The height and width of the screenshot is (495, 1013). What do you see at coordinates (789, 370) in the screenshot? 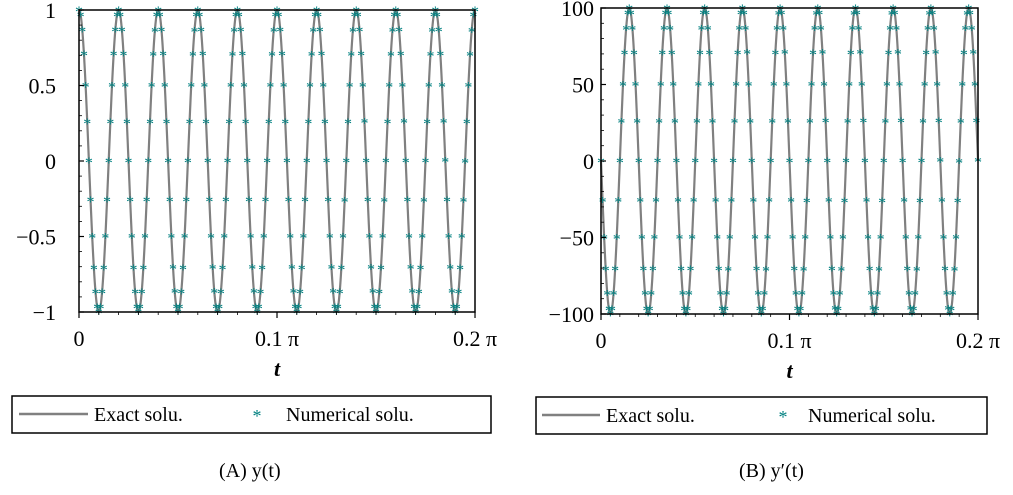
I see `x-axis-label: t` at bounding box center [789, 370].